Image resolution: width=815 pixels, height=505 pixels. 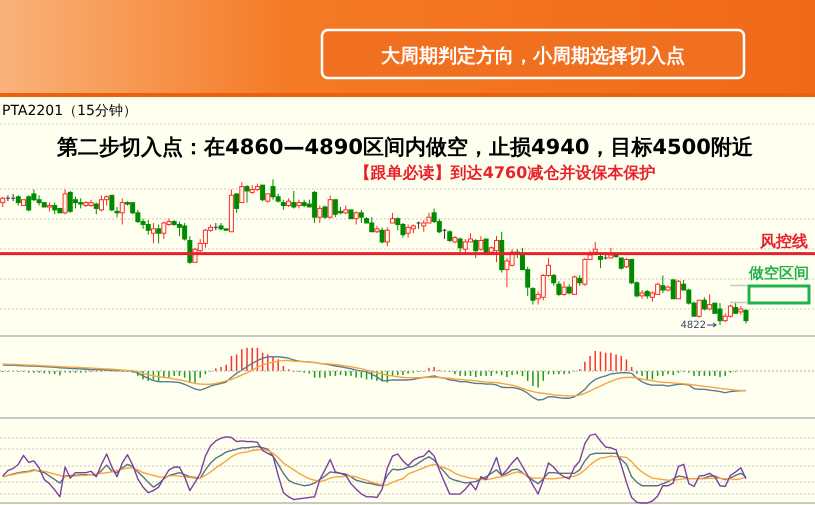 What do you see at coordinates (404, 147) in the screenshot?
I see `text: 第二步切入点：在4860—4890区间内做空，止损4940，目标4500附近` at bounding box center [404, 147].